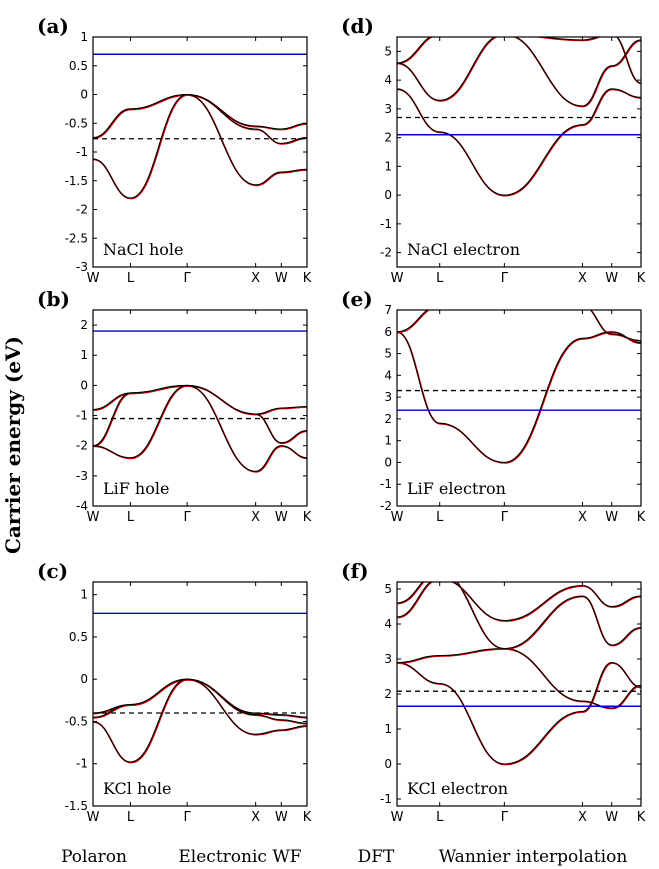 This screenshot has height=869, width=659. I want to click on legend-wannier: Wannier interpolation, so click(533, 857).